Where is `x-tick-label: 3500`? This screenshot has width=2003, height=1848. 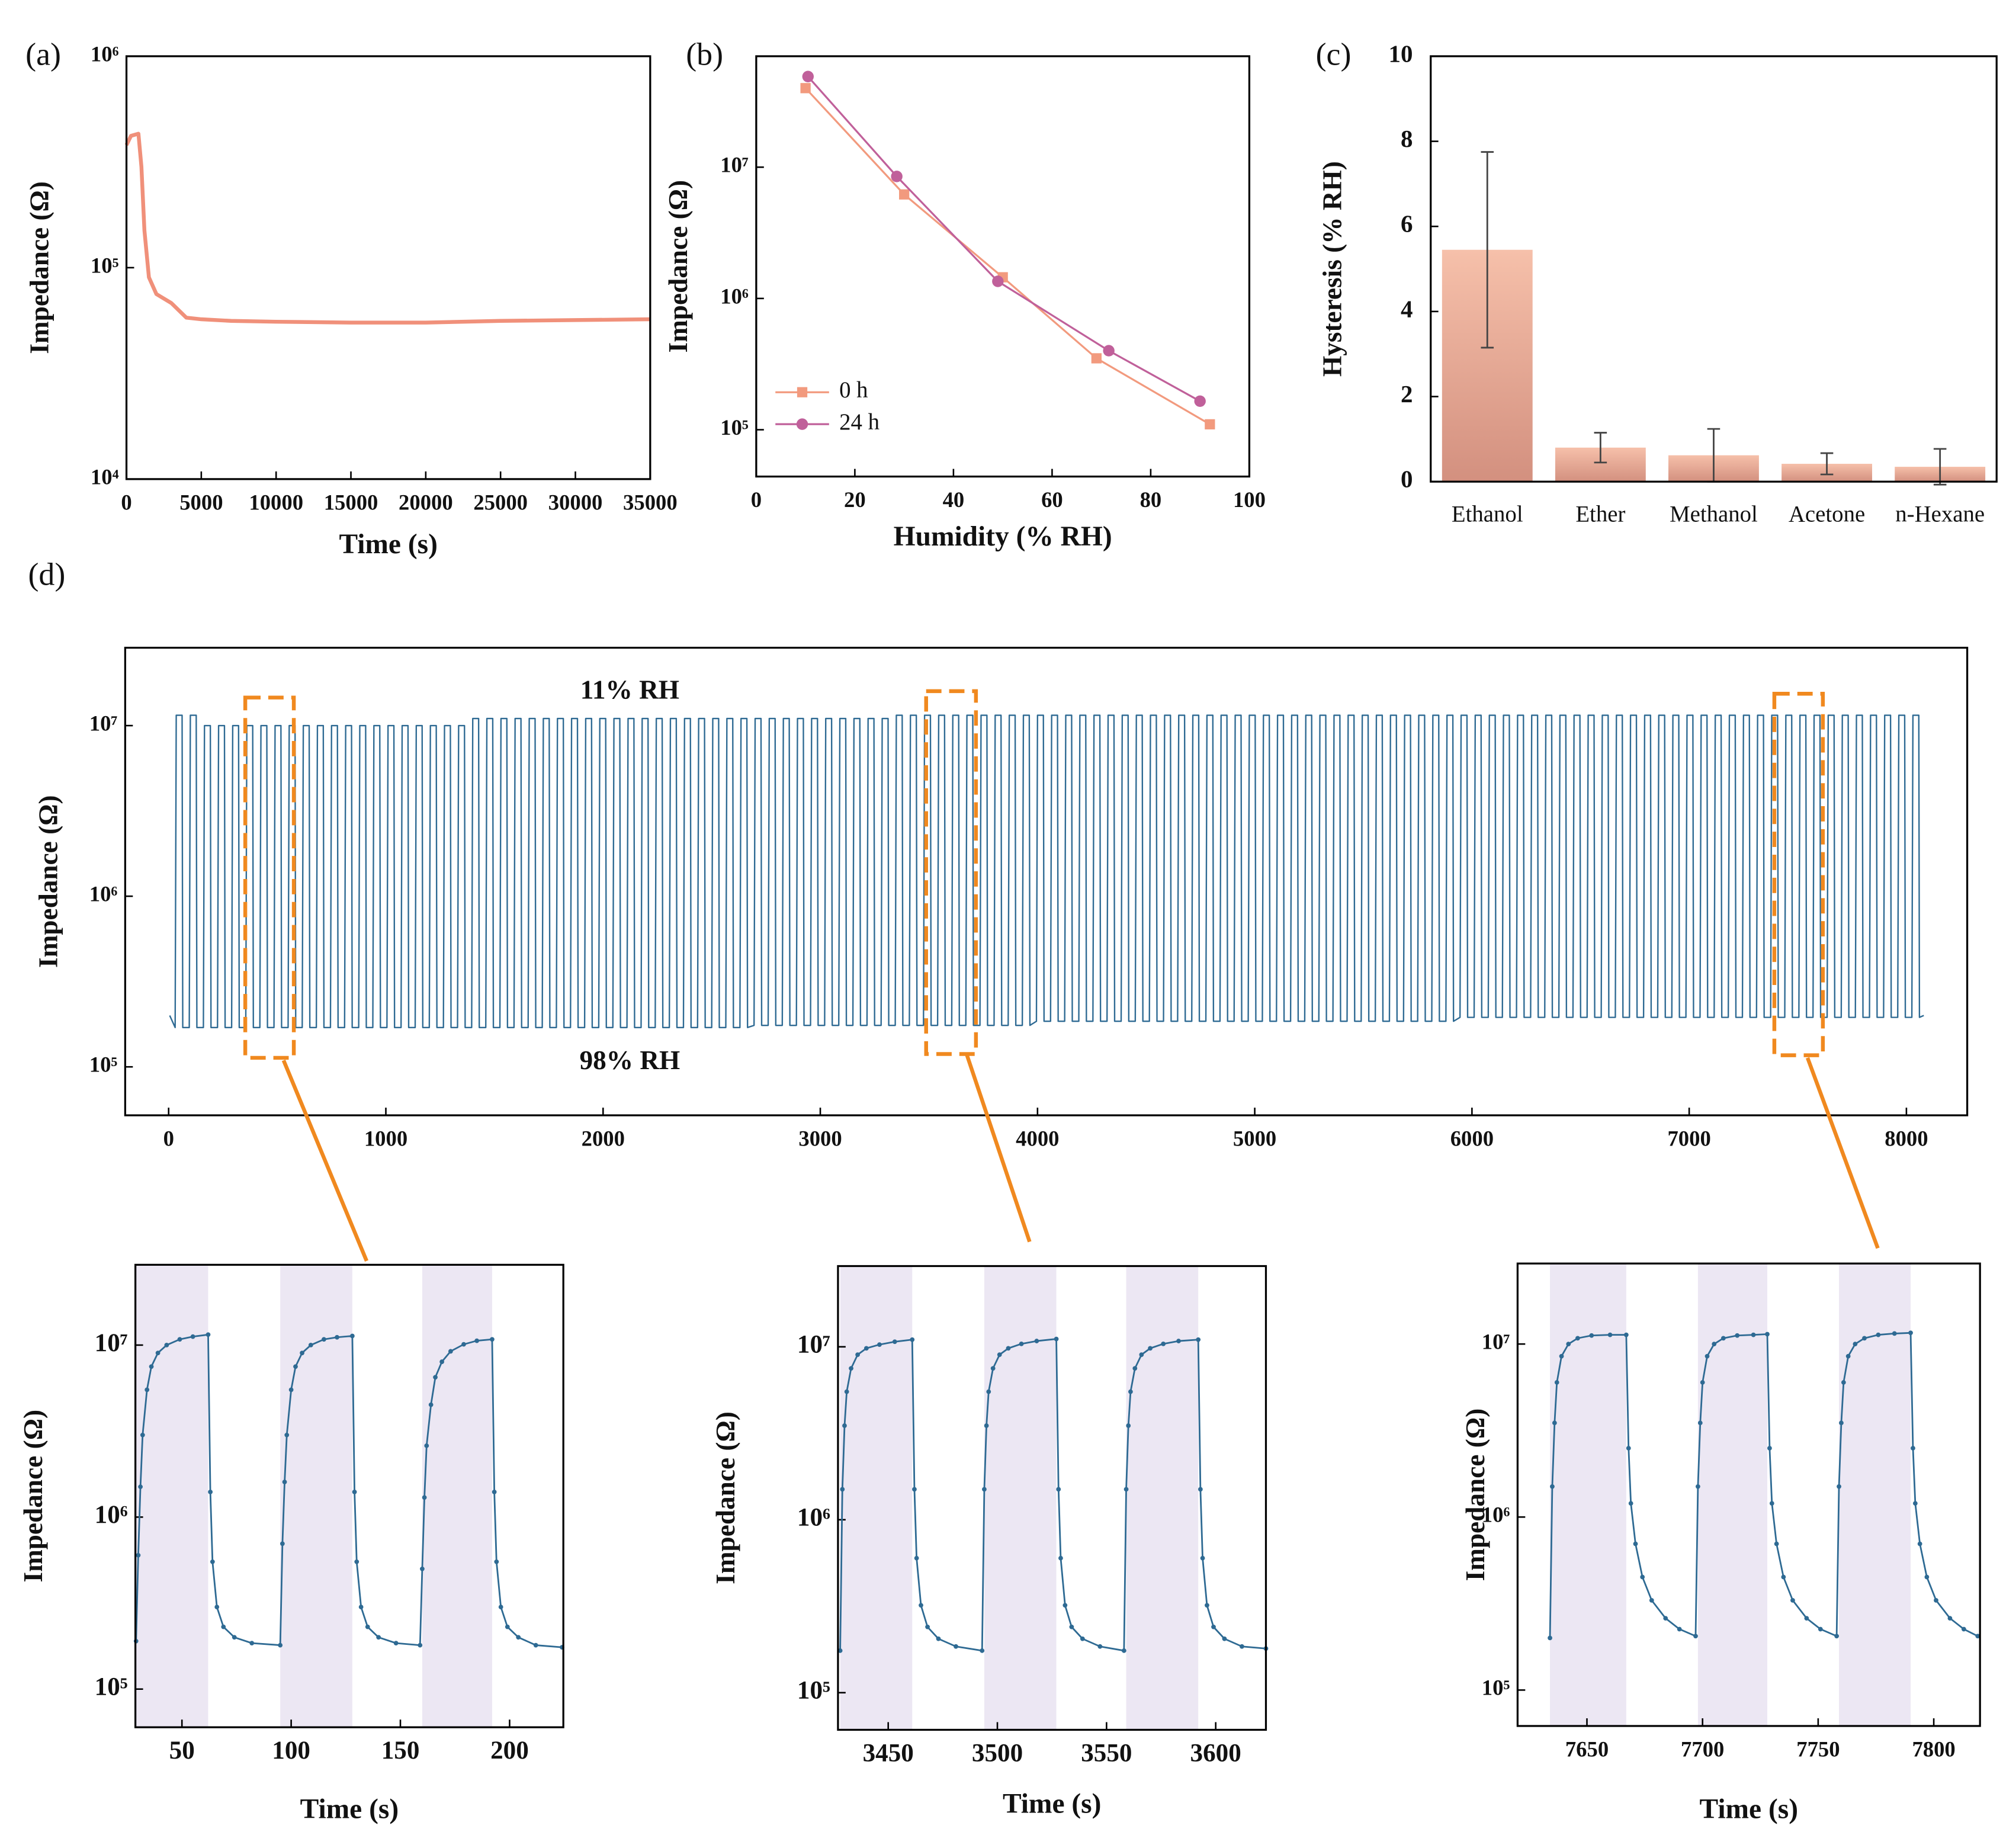
x-tick-label: 3500 is located at coordinates (997, 1753).